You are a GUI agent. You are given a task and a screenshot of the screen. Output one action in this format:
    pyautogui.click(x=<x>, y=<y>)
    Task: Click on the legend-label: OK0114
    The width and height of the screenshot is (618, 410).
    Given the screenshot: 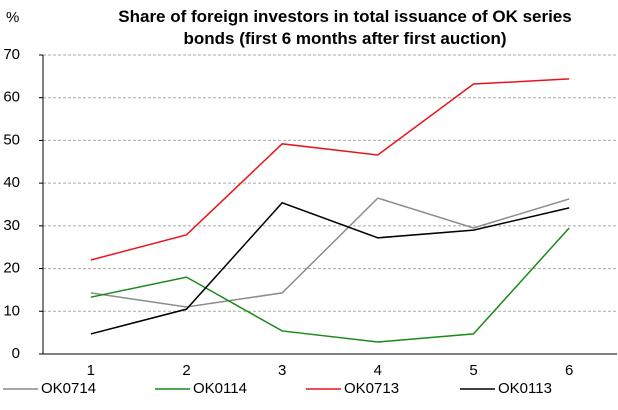 What is the action you would take?
    pyautogui.click(x=220, y=388)
    